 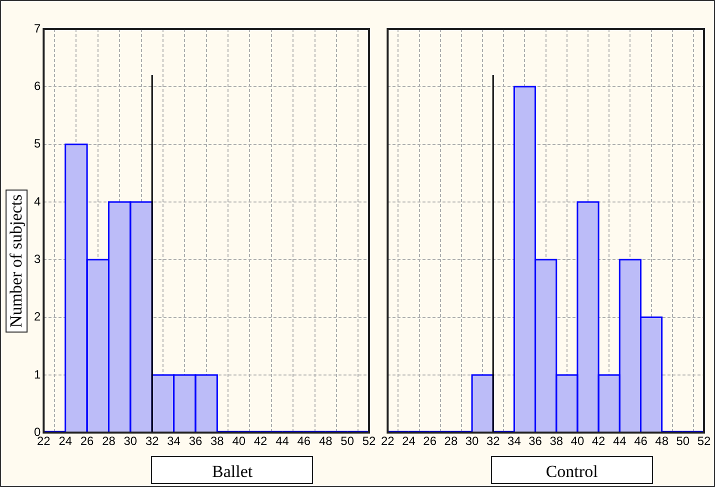 I want to click on x-axis-title: Control, so click(x=571, y=470).